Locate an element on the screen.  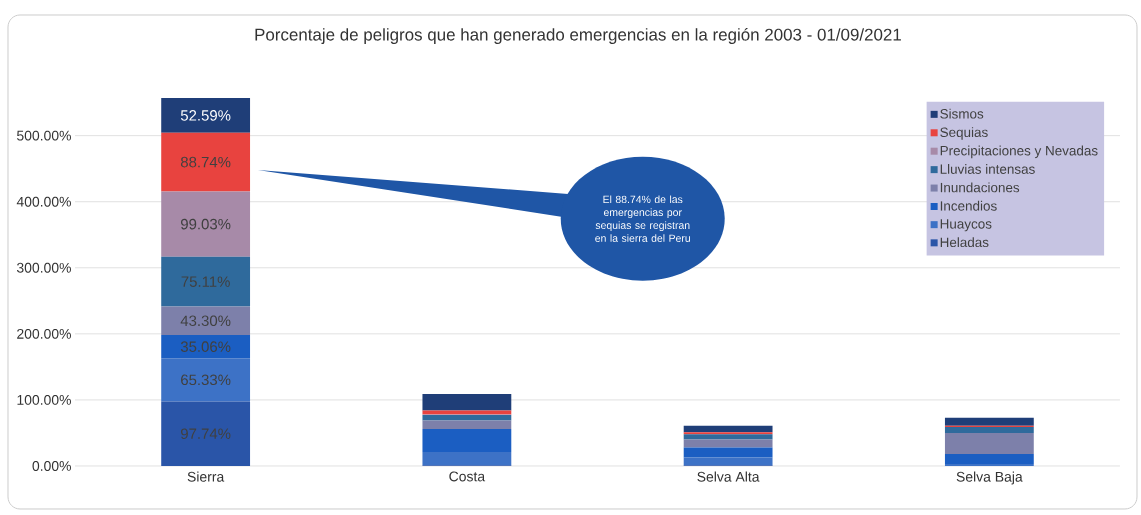
data-label: 43.30% is located at coordinates (205, 321).